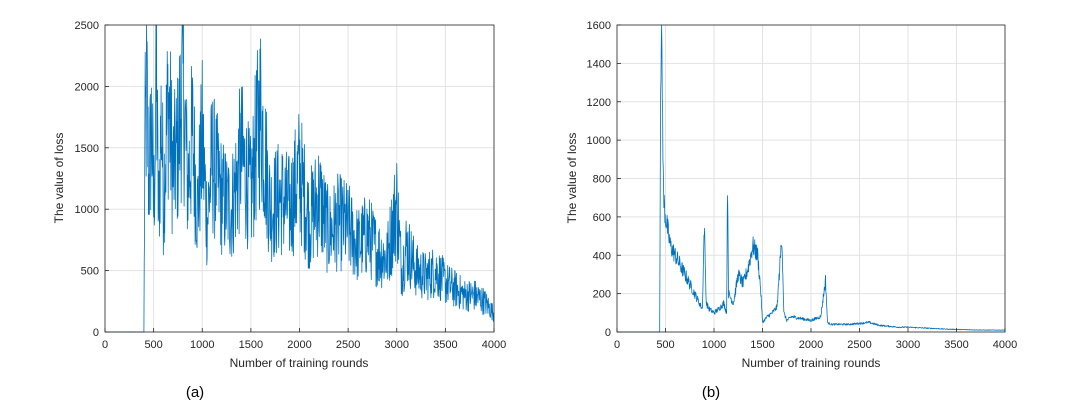 Image resolution: width=1080 pixels, height=419 pixels. Describe the element at coordinates (602, 218) in the screenshot. I see `y-tick-label: 600` at that location.